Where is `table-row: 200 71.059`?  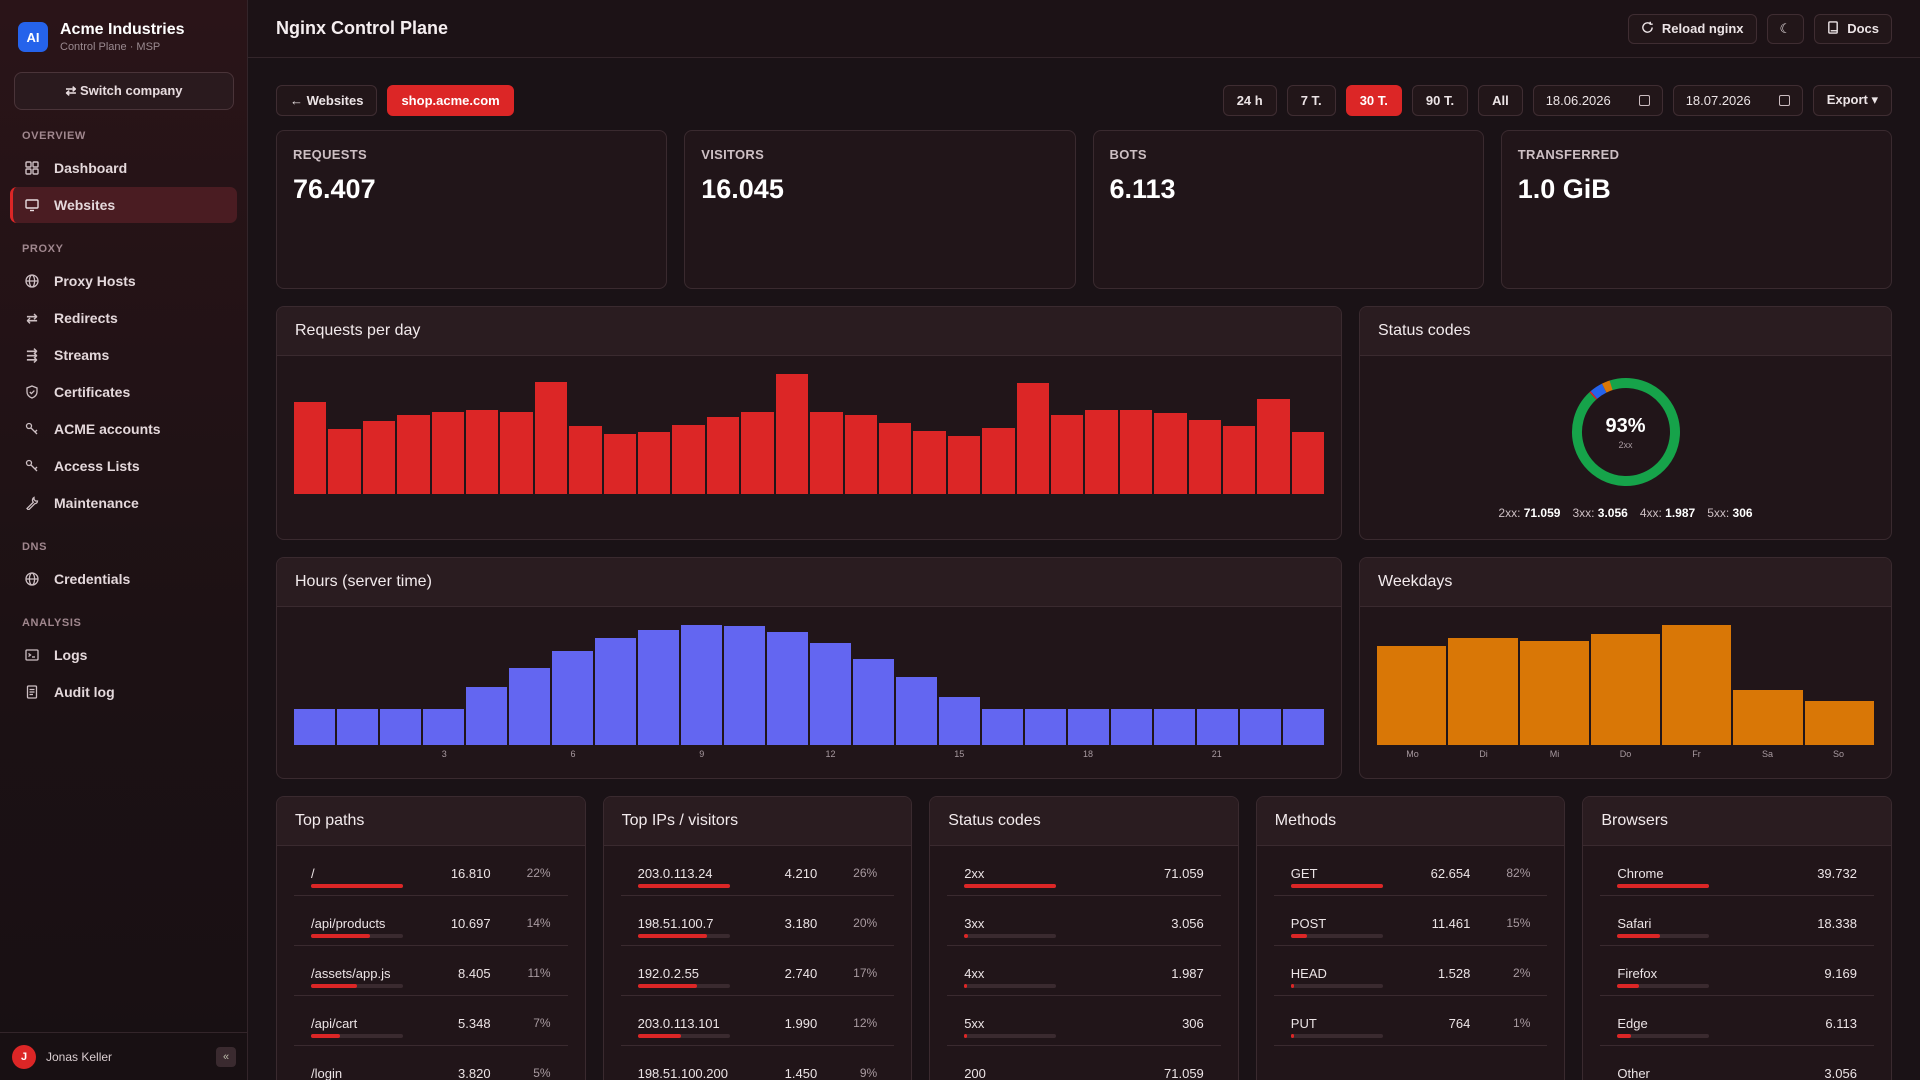 table-row: 200 71.059 is located at coordinates (1084, 1063).